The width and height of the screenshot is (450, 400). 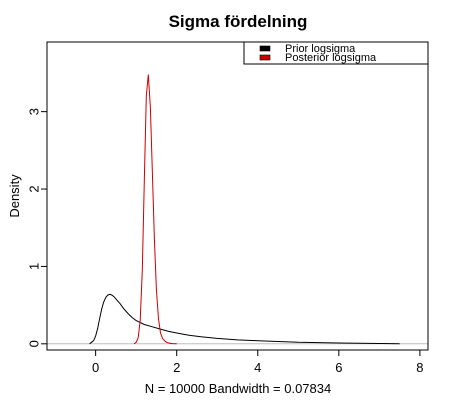 I want to click on x-axis-label: N = 10000 Bandwidth = 0.07834, so click(x=238, y=388).